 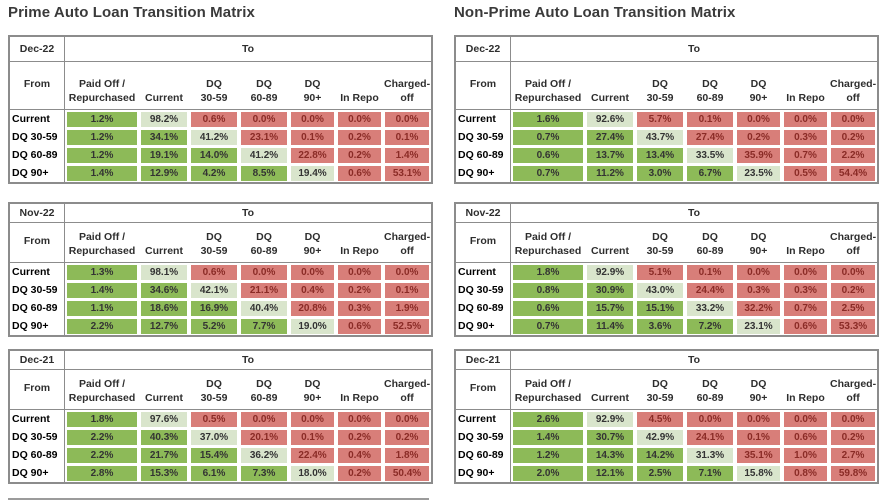 What do you see at coordinates (610, 307) in the screenshot?
I see `matrix-cell: 15.7%` at bounding box center [610, 307].